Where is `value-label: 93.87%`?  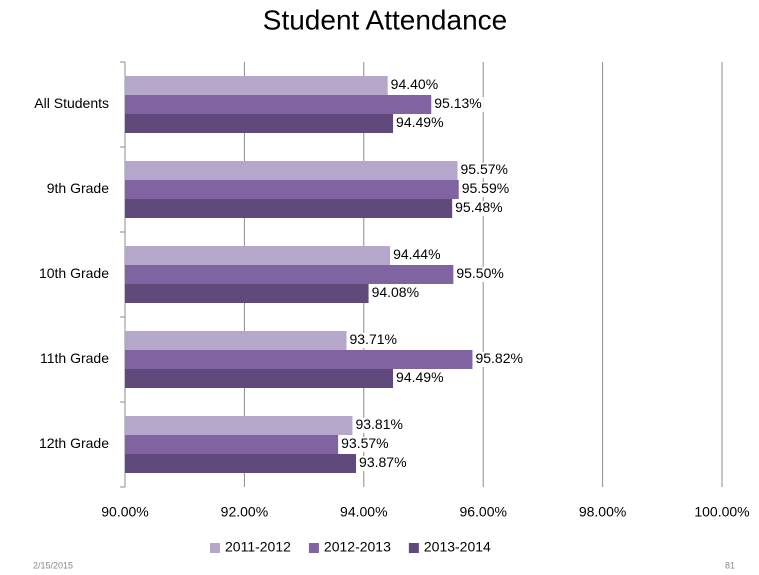
value-label: 93.87% is located at coordinates (382, 462).